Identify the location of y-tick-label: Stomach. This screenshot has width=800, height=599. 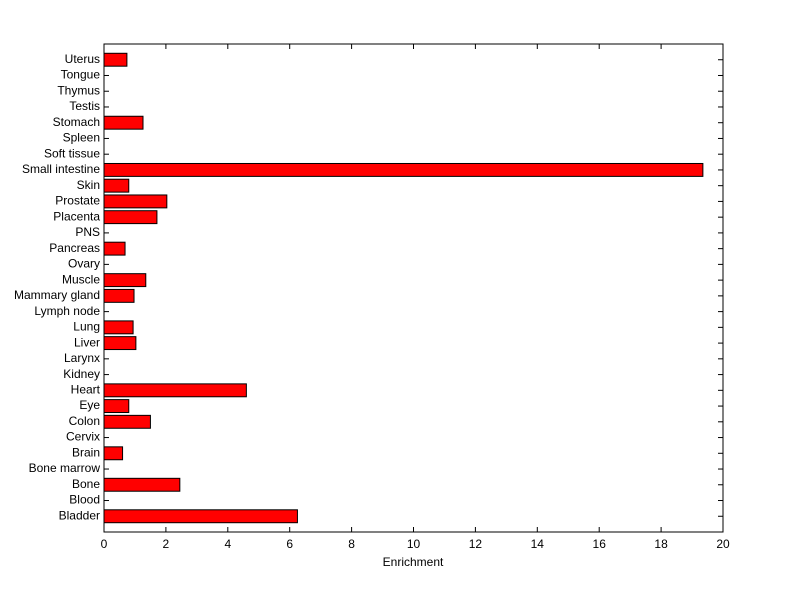
(76, 122).